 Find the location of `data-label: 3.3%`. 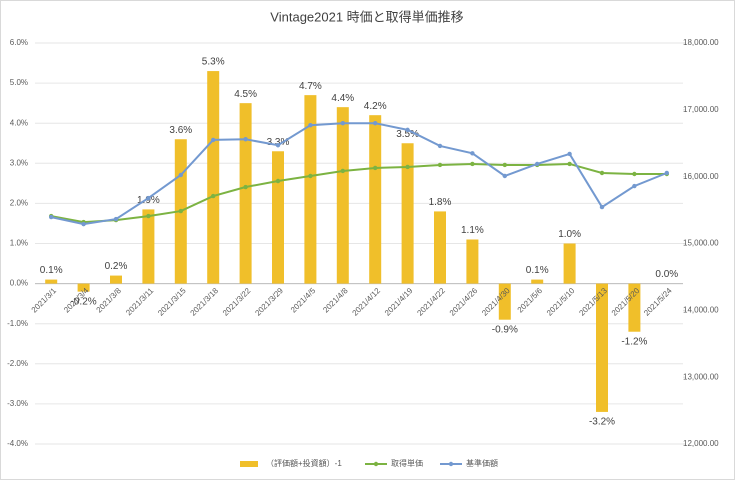

data-label: 3.3% is located at coordinates (278, 142).